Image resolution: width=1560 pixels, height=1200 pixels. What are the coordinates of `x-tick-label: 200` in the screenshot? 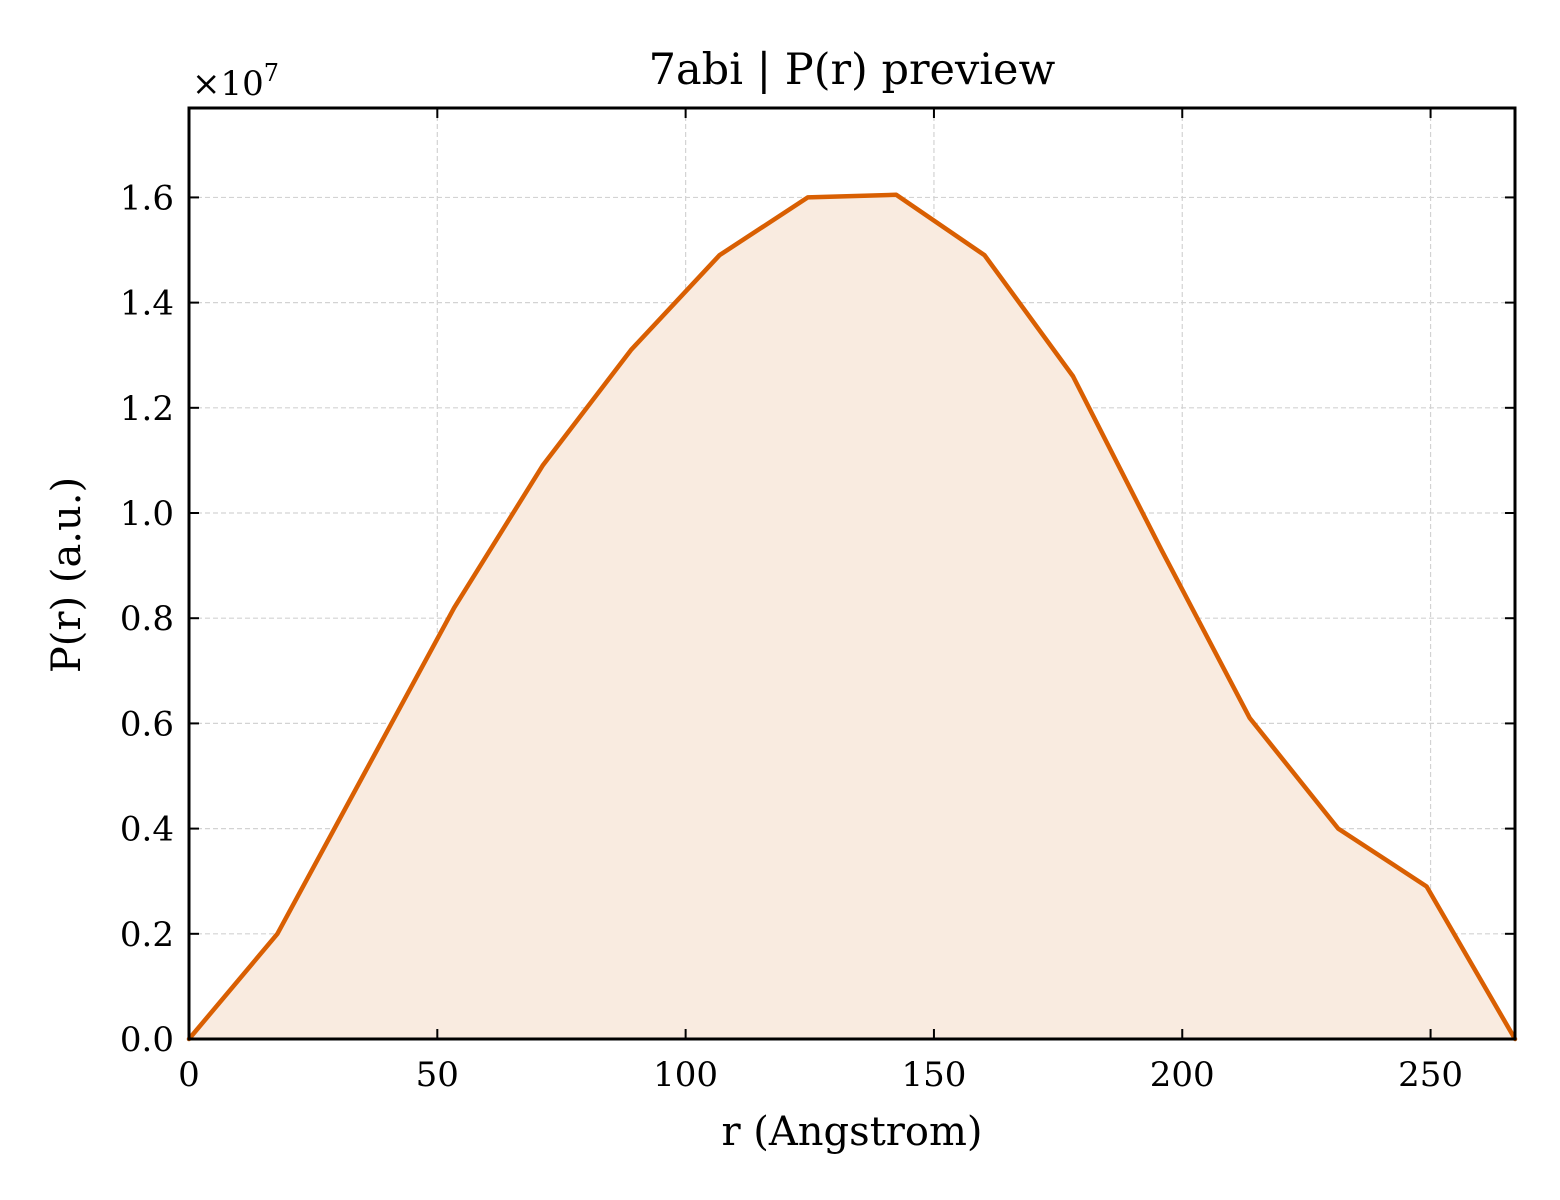 It's located at (1182, 1075).